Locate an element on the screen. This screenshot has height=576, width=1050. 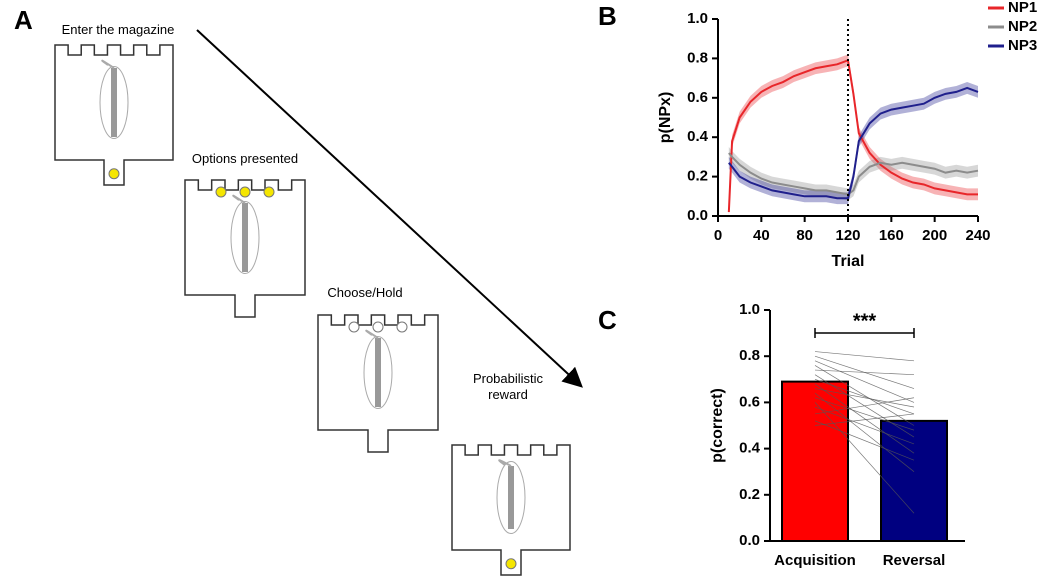
panel-label: B is located at coordinates (607, 16).